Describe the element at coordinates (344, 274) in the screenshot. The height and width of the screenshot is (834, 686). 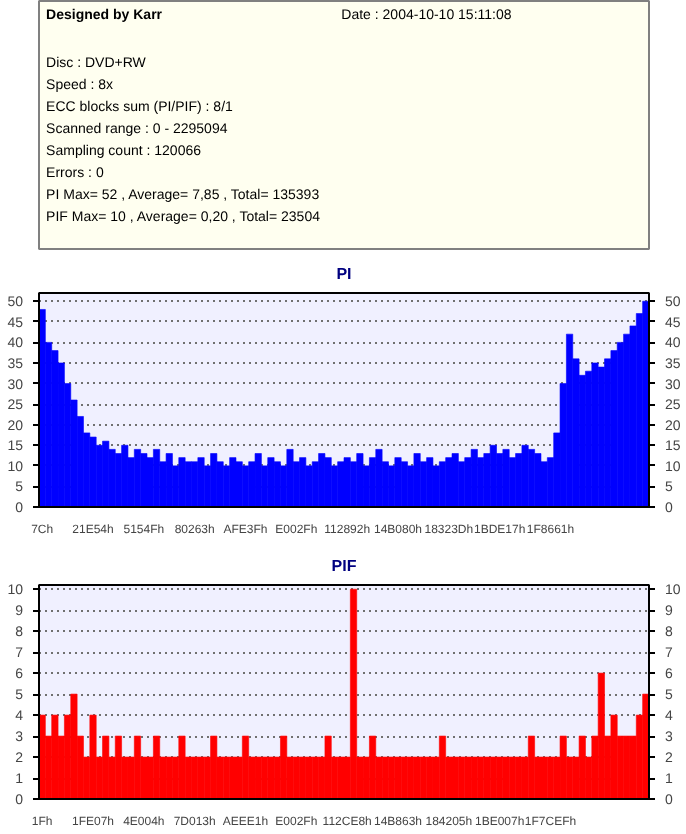
I see `chart-title: PI` at that location.